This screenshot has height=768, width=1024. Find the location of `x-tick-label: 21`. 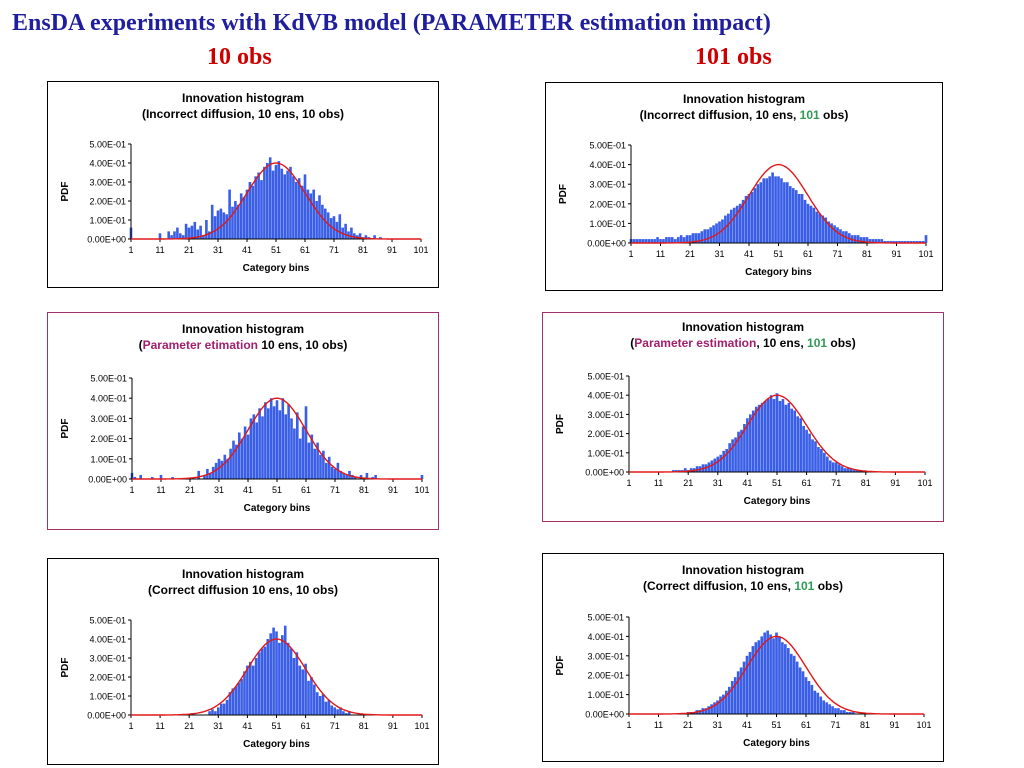

x-tick-label: 21 is located at coordinates (189, 250).